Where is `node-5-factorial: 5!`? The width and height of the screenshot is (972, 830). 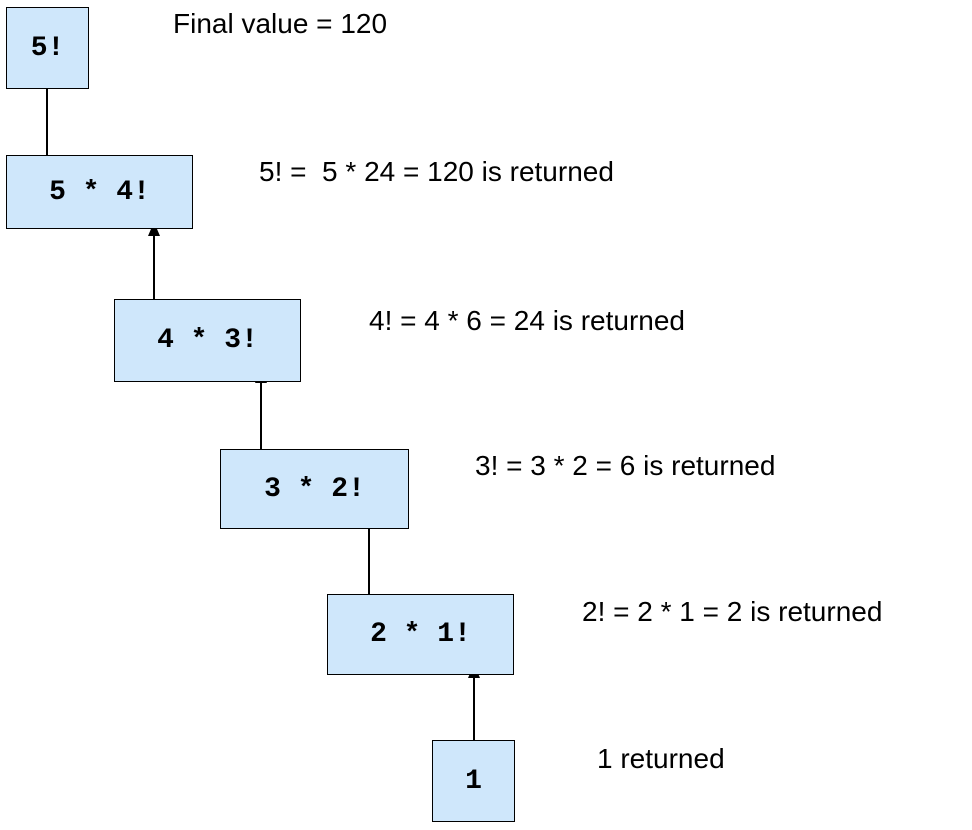 node-5-factorial: 5! is located at coordinates (47, 48).